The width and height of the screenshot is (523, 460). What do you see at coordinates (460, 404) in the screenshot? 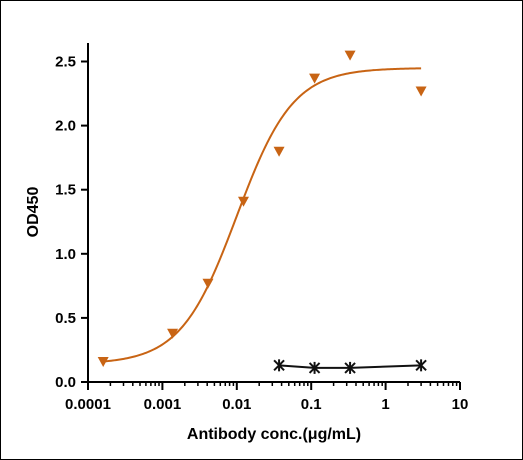
I see `x-tick-label: 10` at bounding box center [460, 404].